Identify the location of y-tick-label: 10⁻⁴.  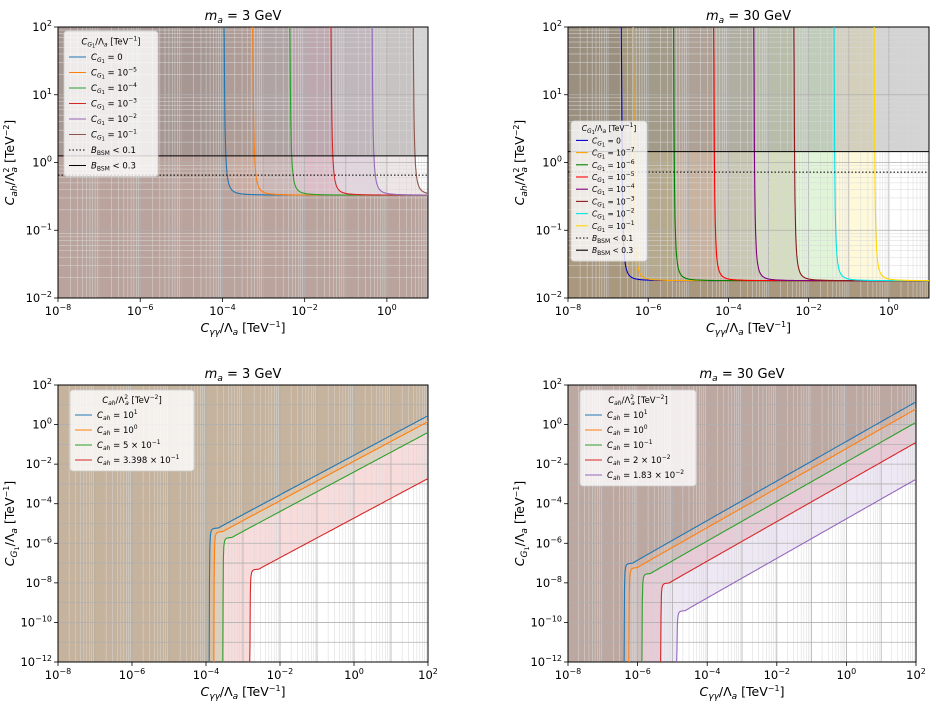
(39, 503).